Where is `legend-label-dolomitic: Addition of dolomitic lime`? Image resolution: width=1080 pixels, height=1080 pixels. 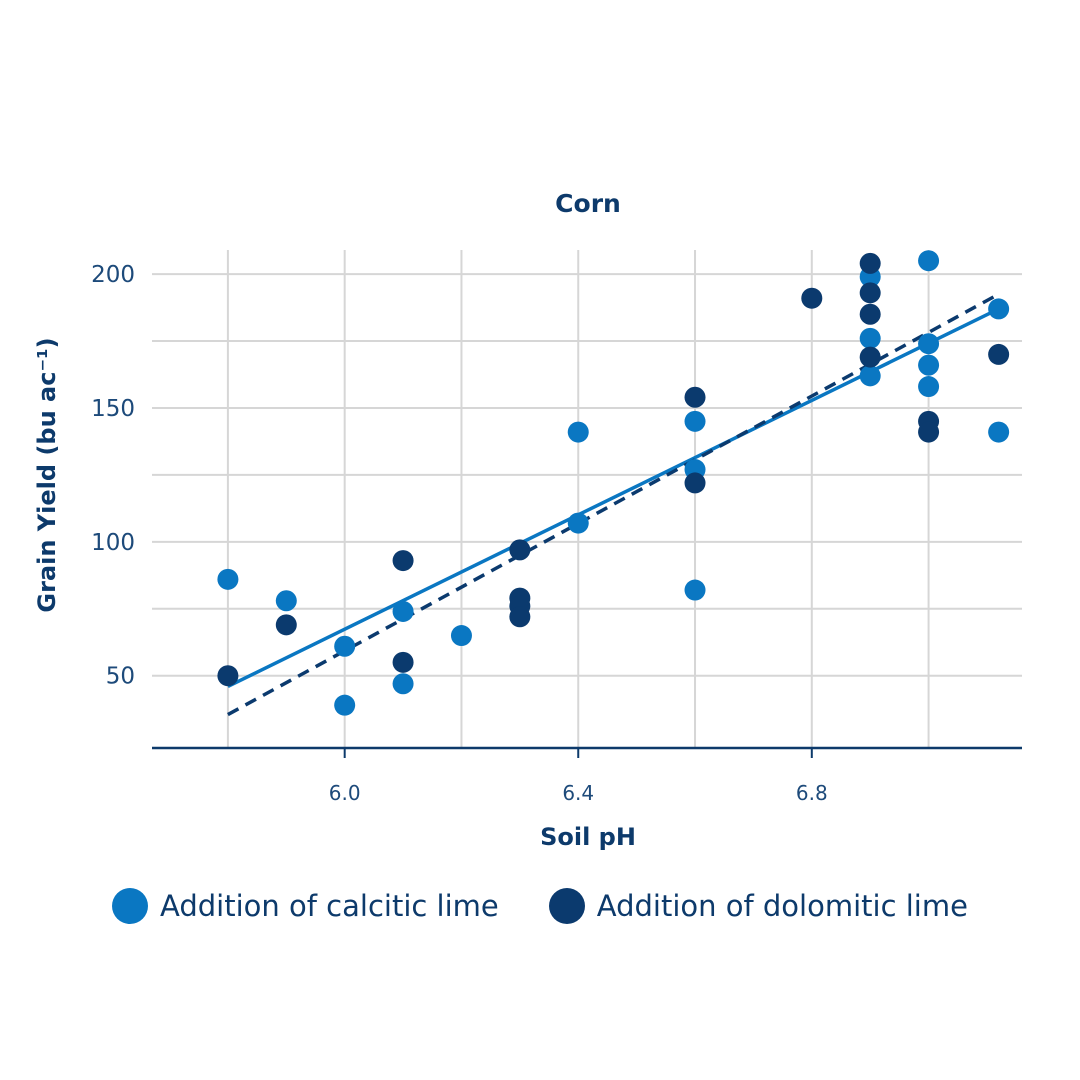
legend-label-dolomitic: Addition of dolomitic lime is located at coordinates (782, 906).